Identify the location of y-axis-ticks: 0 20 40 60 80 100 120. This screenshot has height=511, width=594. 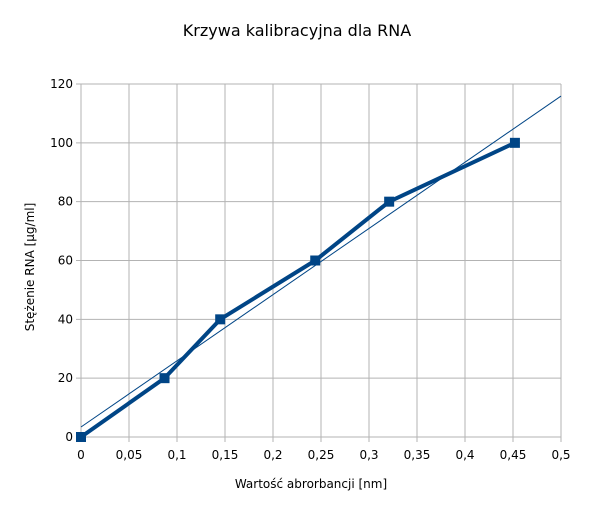
(61, 260).